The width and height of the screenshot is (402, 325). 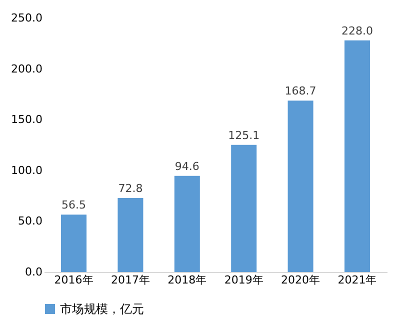 What do you see at coordinates (26, 18) in the screenshot?
I see `y-tick-label: 250.0` at bounding box center [26, 18].